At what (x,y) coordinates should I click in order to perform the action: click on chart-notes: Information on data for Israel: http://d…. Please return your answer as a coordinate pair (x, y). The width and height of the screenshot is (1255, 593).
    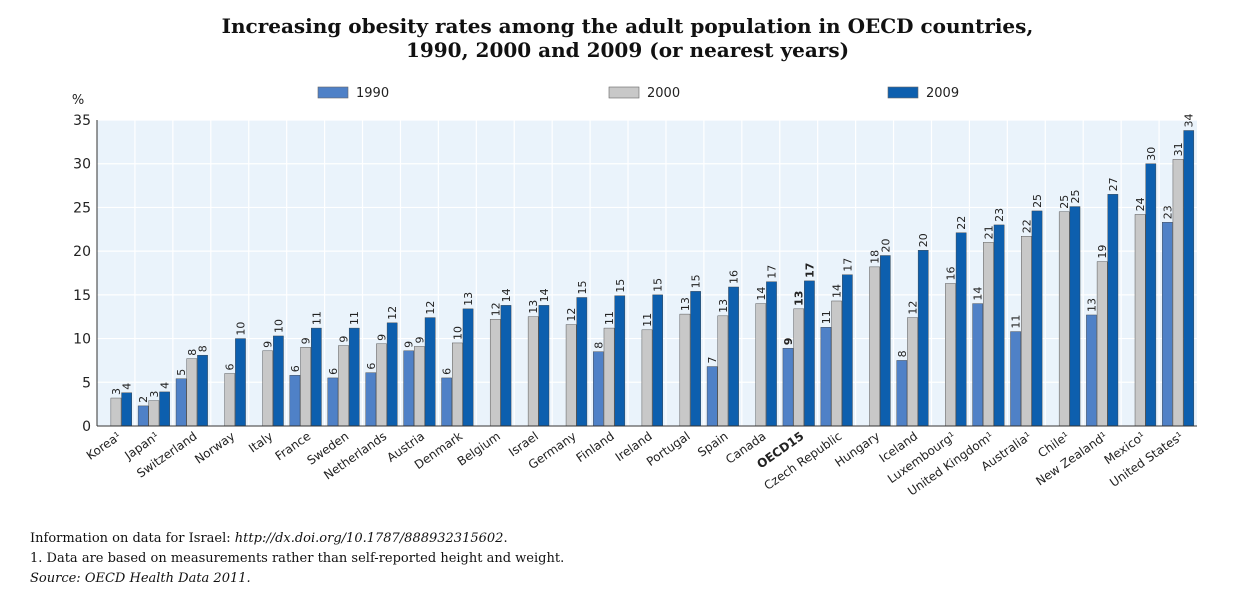
    Looking at the image, I should click on (297, 559).